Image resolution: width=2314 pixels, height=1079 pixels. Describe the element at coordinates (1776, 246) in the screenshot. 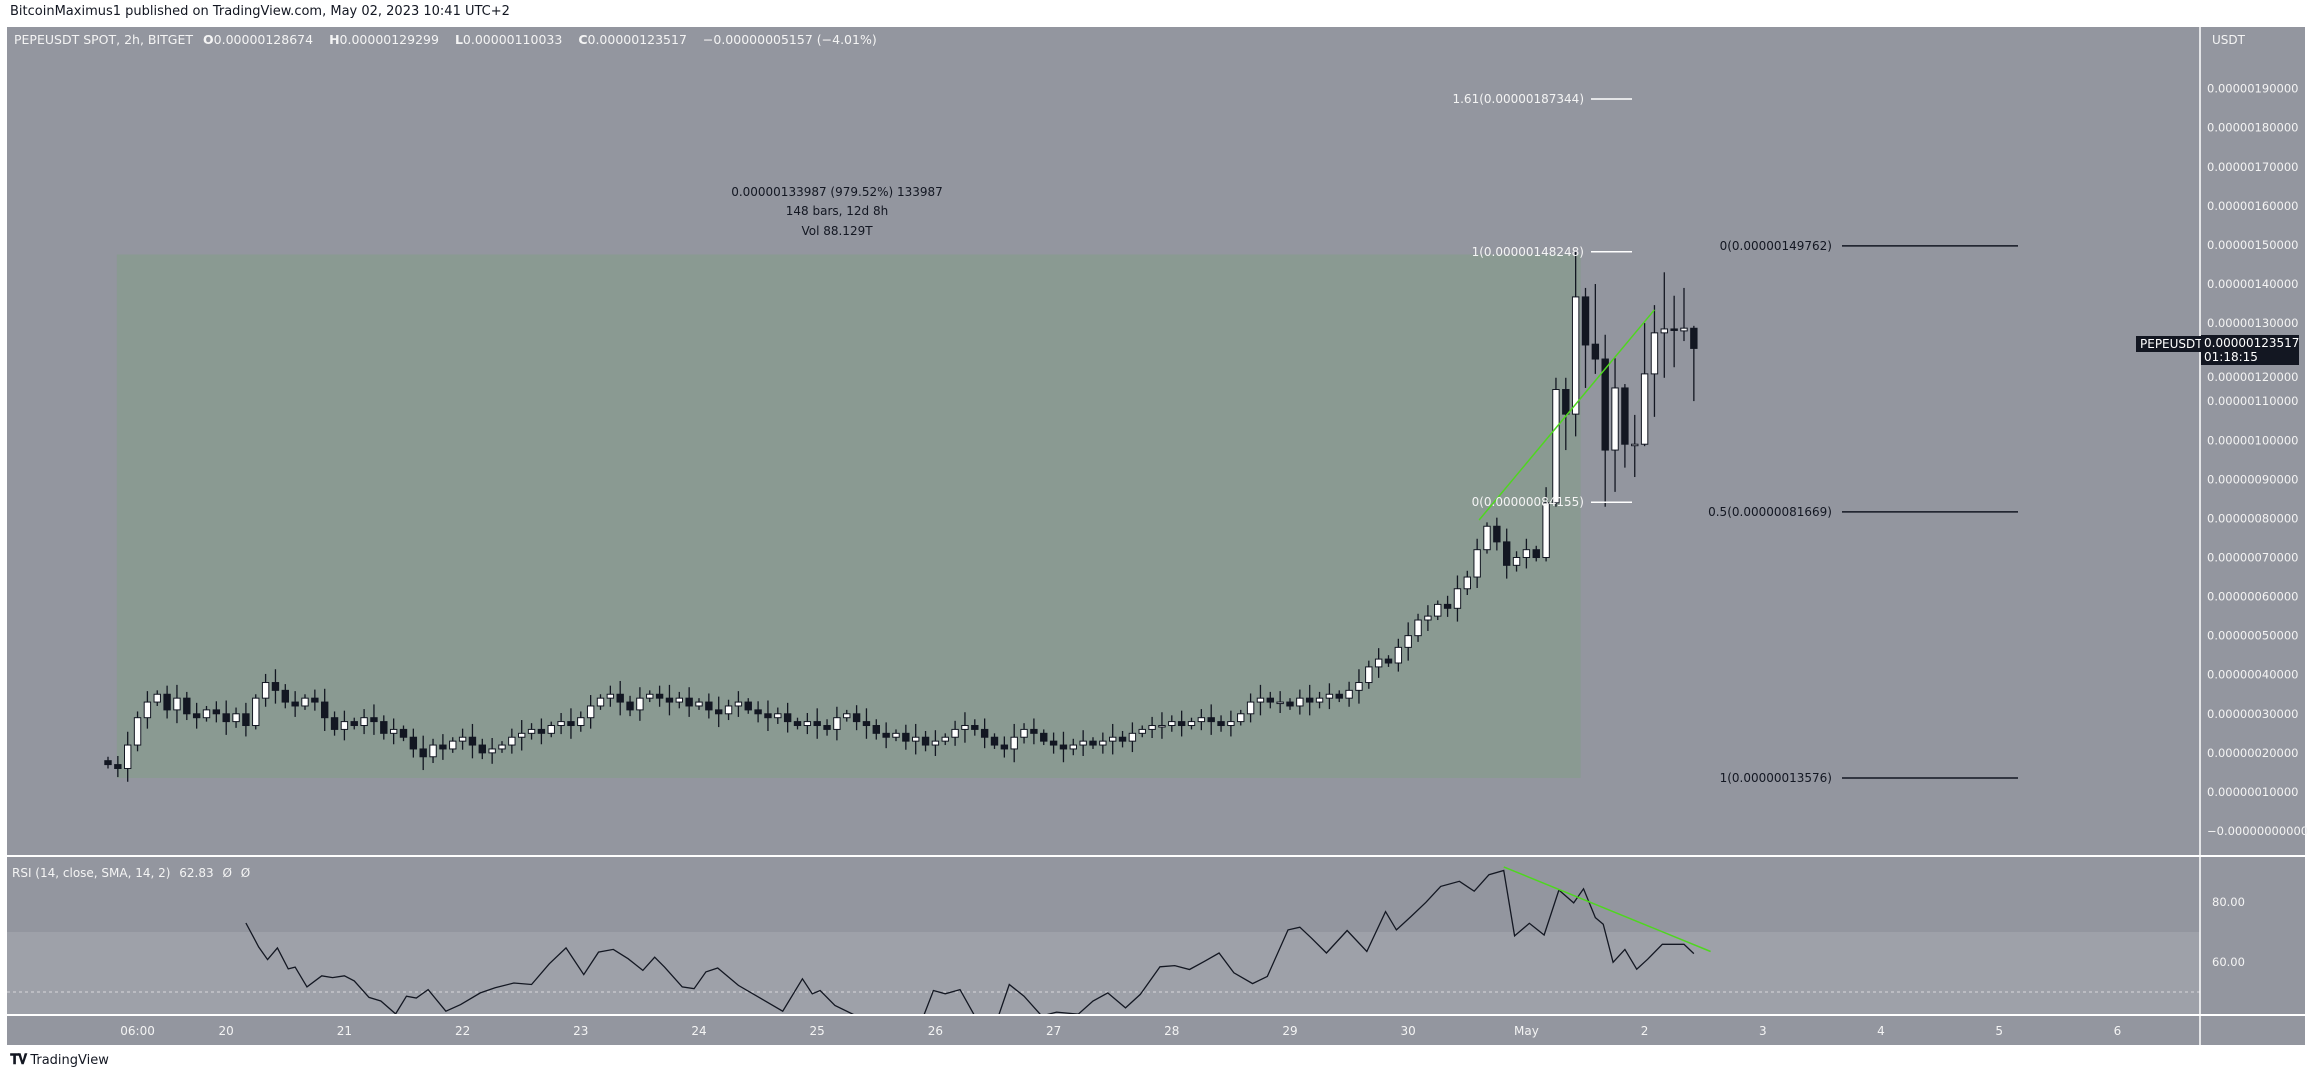

I see `fib-right-label: 0(0.00000149762)` at that location.